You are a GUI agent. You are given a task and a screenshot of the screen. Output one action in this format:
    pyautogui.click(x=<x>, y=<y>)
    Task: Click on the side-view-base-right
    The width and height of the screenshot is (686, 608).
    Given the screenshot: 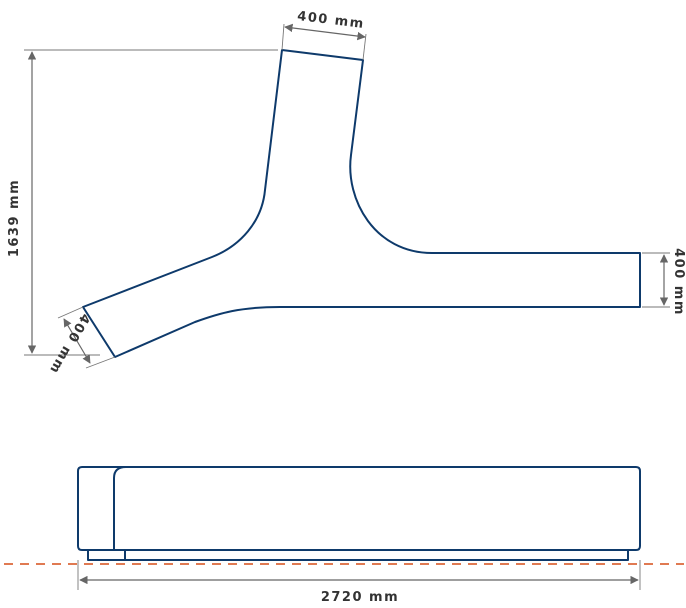 What is the action you would take?
    pyautogui.click(x=376, y=555)
    